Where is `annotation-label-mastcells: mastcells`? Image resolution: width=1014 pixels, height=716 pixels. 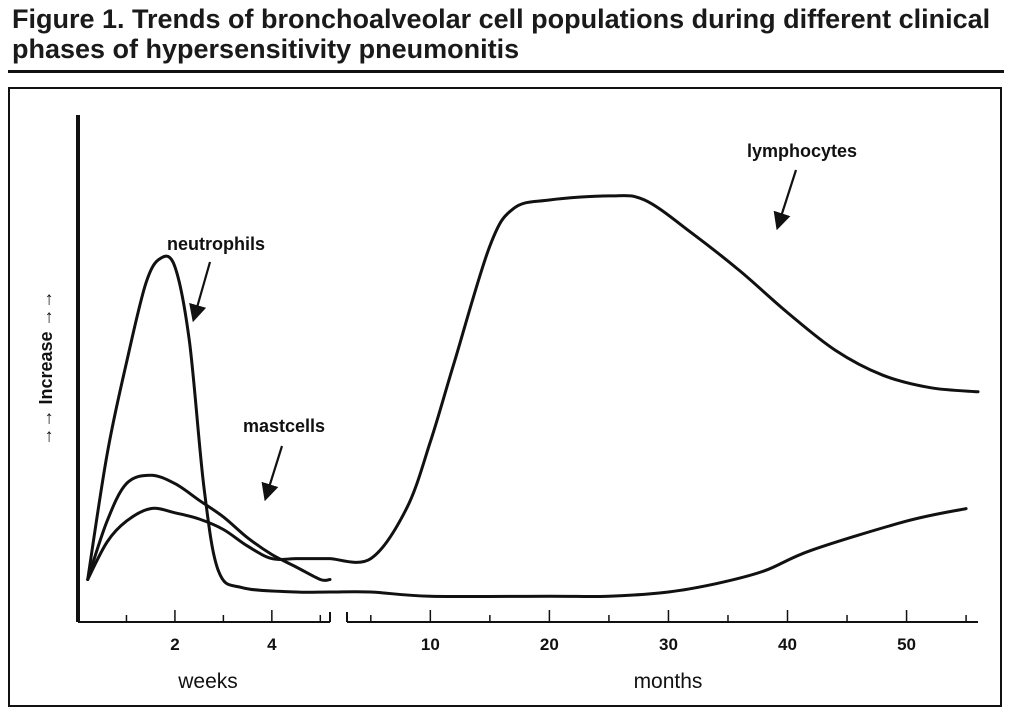
annotation-label-mastcells: mastcells is located at coordinates (284, 426).